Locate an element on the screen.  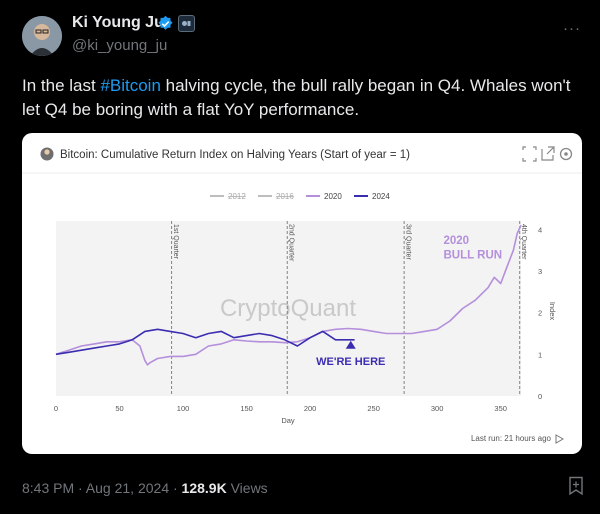
legend-label-2024: 2024 is located at coordinates (381, 196).